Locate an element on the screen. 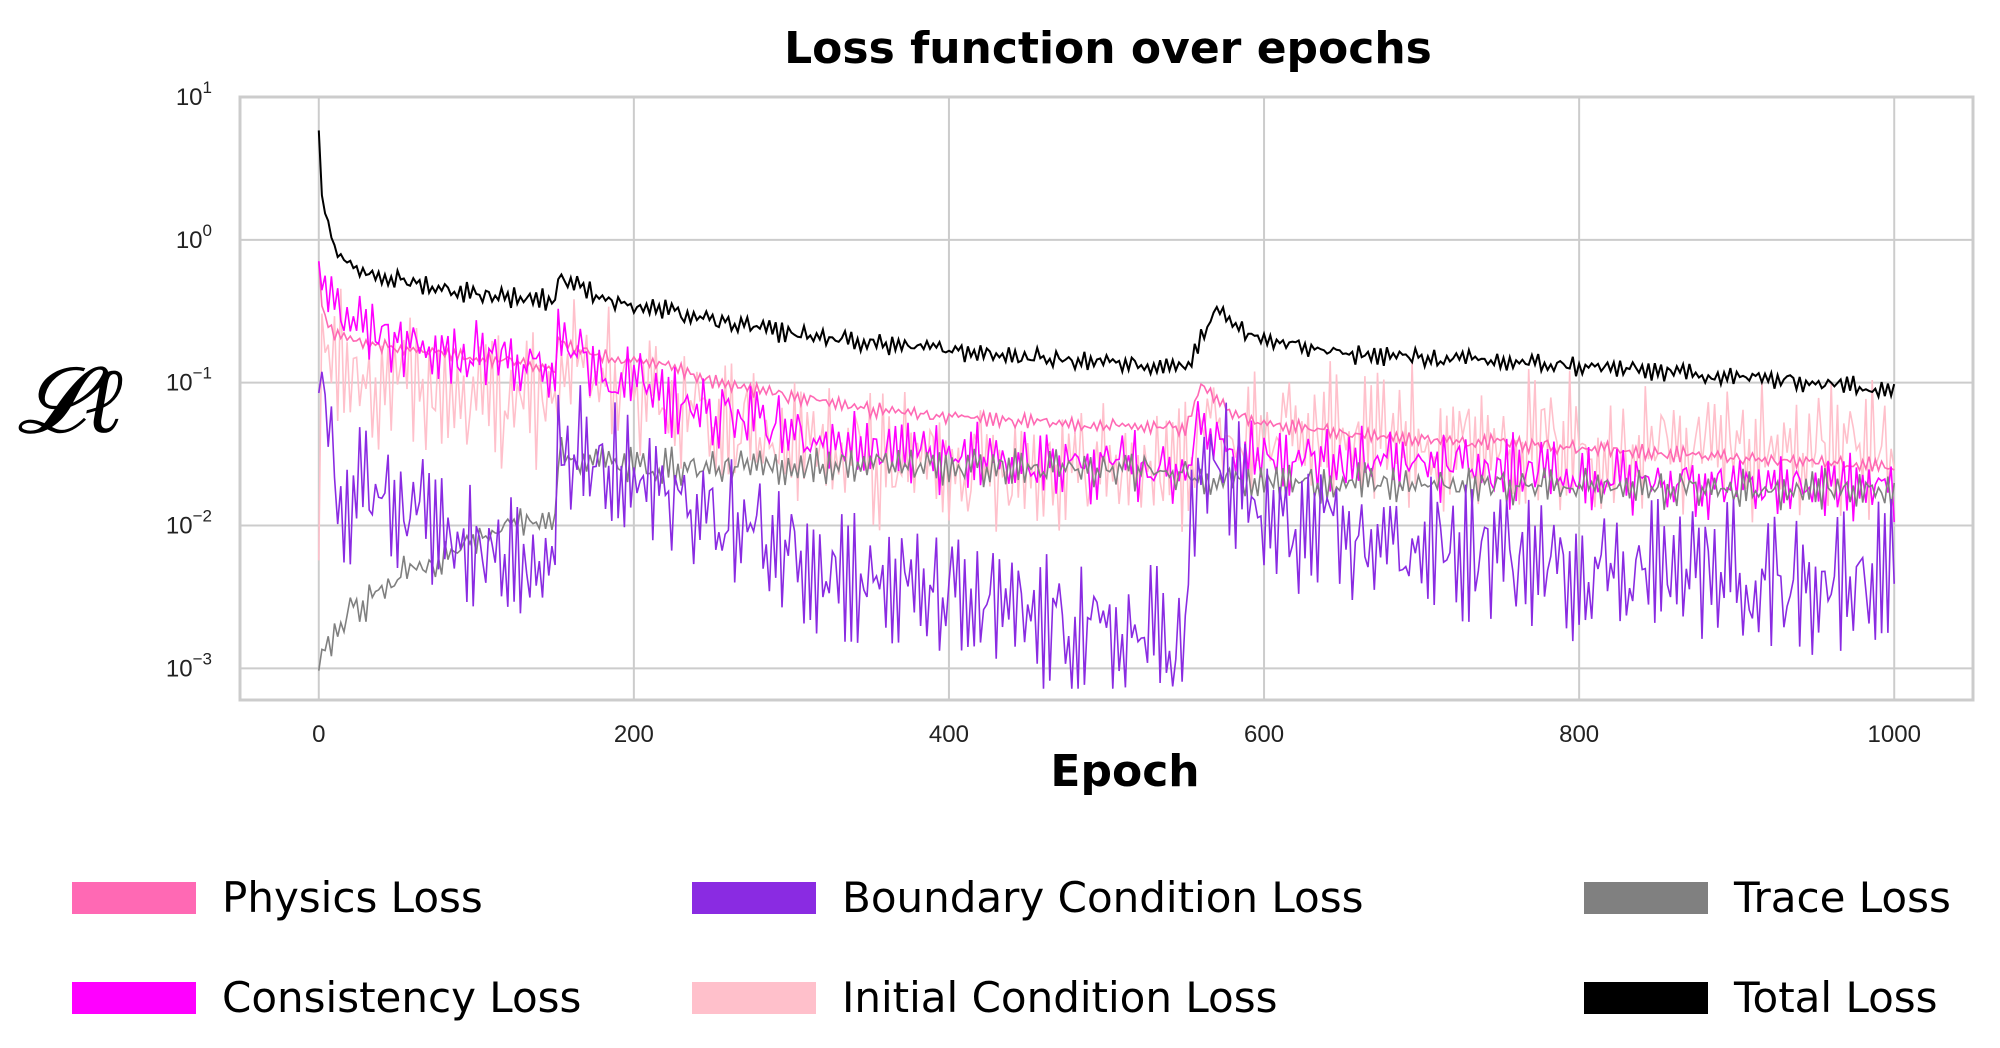 The image size is (2000, 1048). x-axis-label: Epoch is located at coordinates (1124, 771).